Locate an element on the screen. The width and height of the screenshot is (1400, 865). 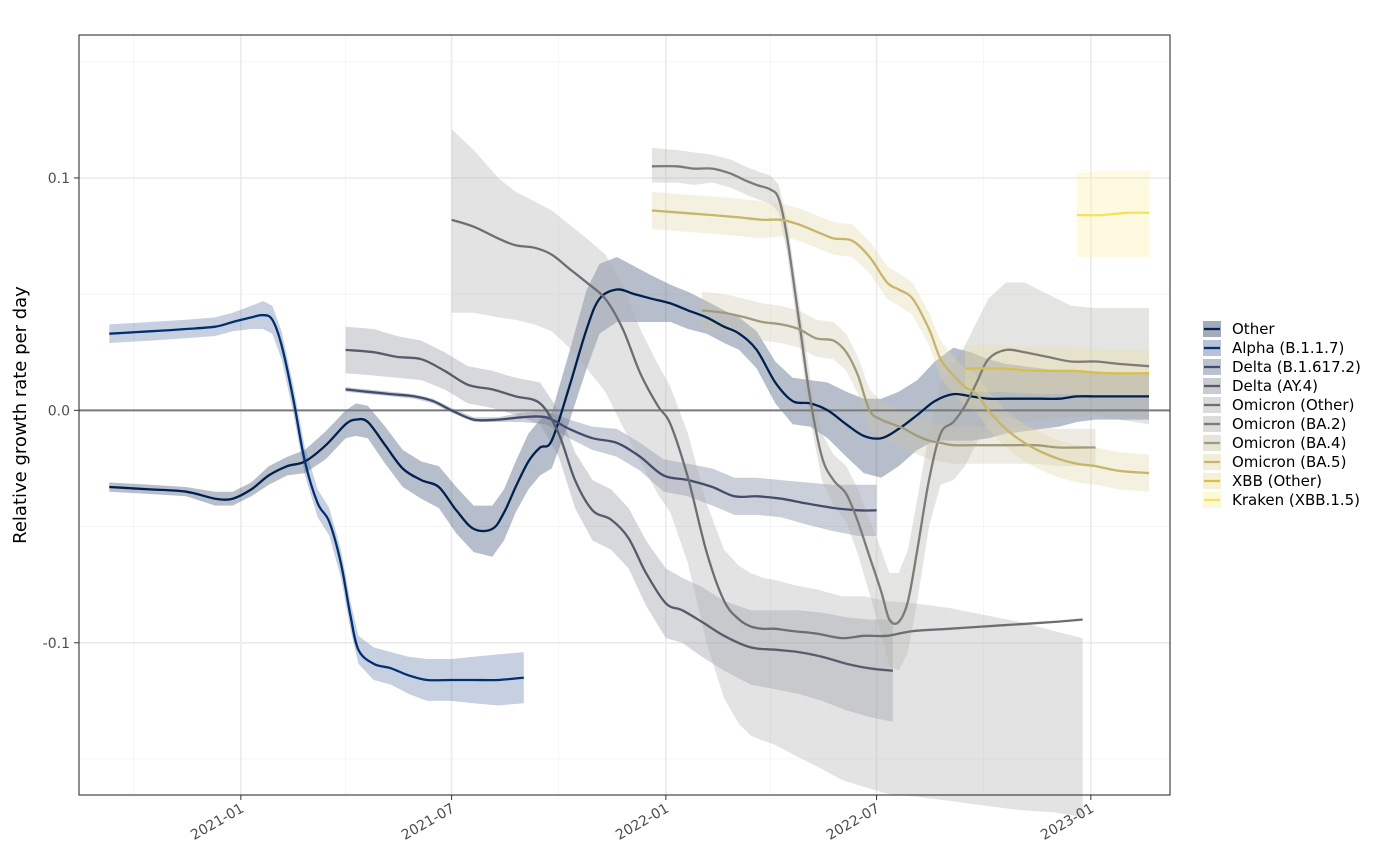
legend-item: Alpha (B.1.1.7) is located at coordinates (1273, 348).